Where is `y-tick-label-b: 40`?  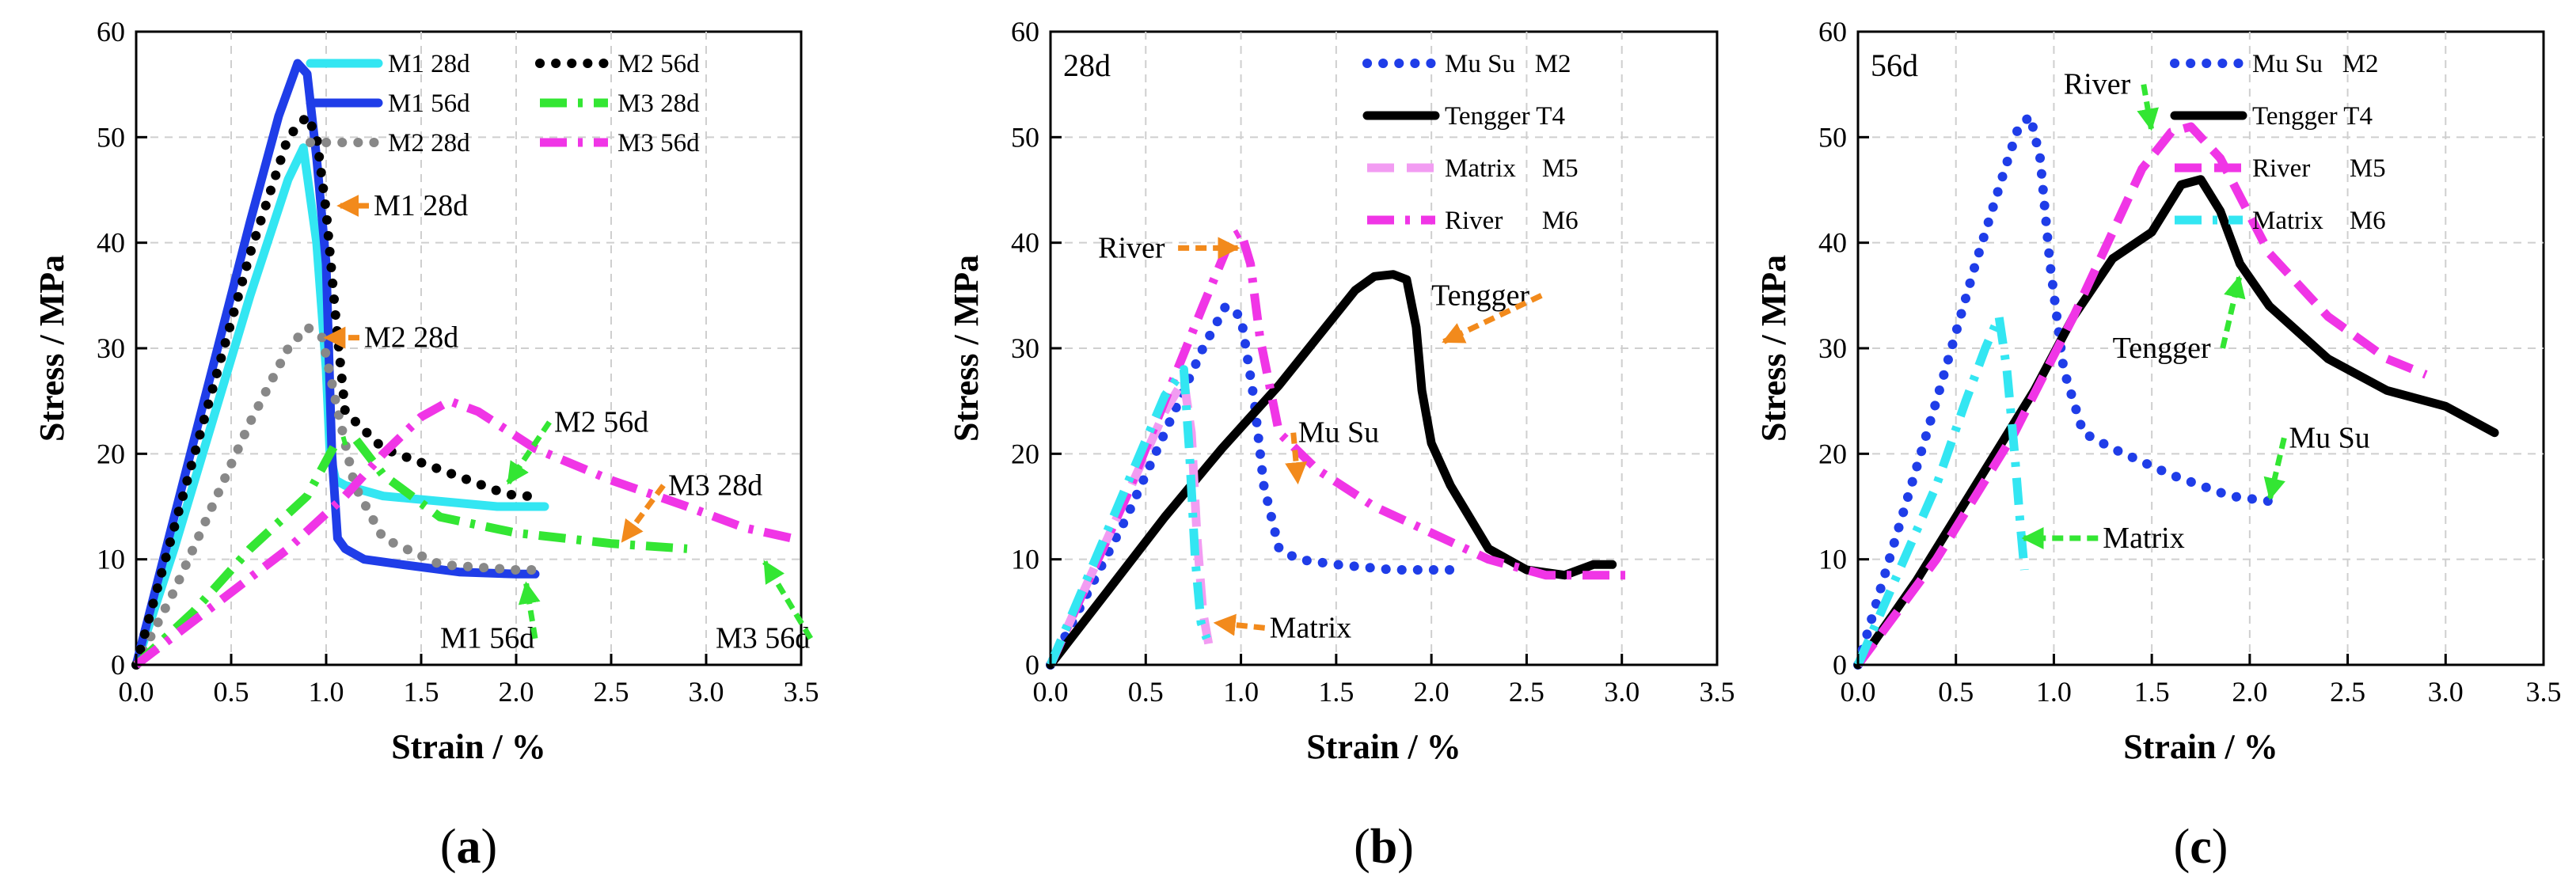 y-tick-label-b: 40 is located at coordinates (1025, 243).